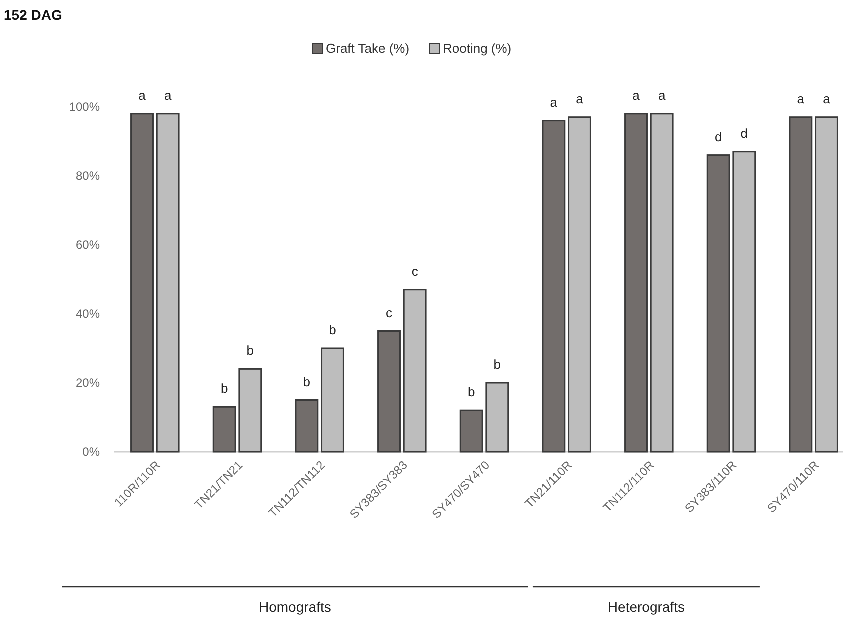  What do you see at coordinates (33, 15) in the screenshot?
I see `chart-title: 152 DAG` at bounding box center [33, 15].